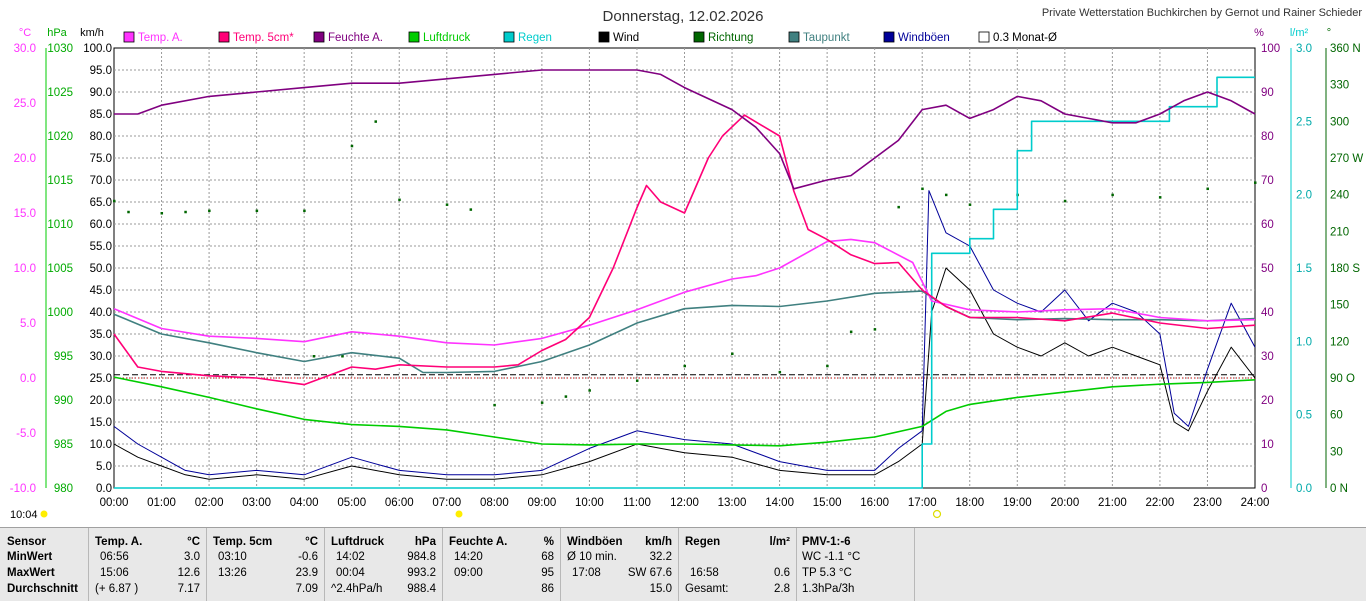 Image resolution: width=1366 pixels, height=601 pixels. I want to click on legend-label: Feuchte A., so click(355, 38).